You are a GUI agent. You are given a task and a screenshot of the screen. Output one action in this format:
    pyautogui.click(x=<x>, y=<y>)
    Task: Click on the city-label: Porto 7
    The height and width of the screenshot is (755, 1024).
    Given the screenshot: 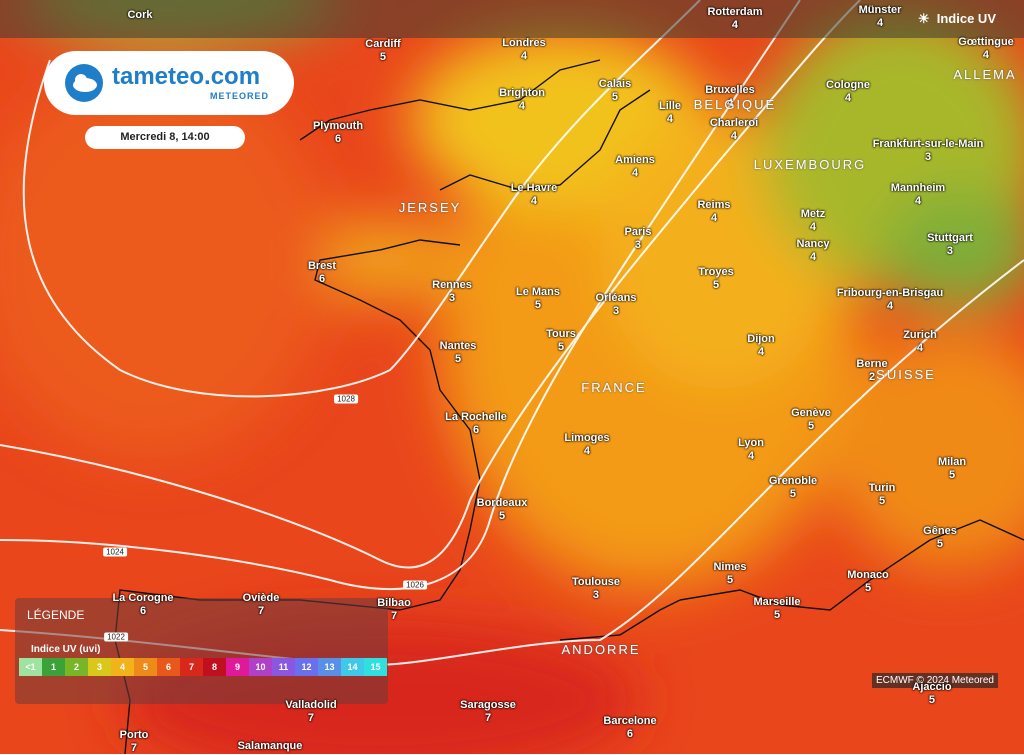 What is the action you would take?
    pyautogui.click(x=134, y=742)
    